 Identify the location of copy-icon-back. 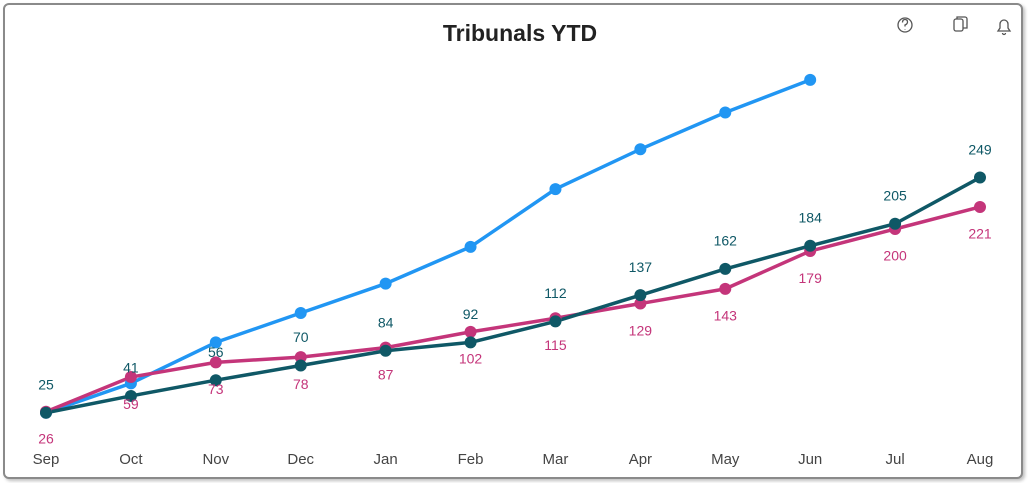
(962, 22).